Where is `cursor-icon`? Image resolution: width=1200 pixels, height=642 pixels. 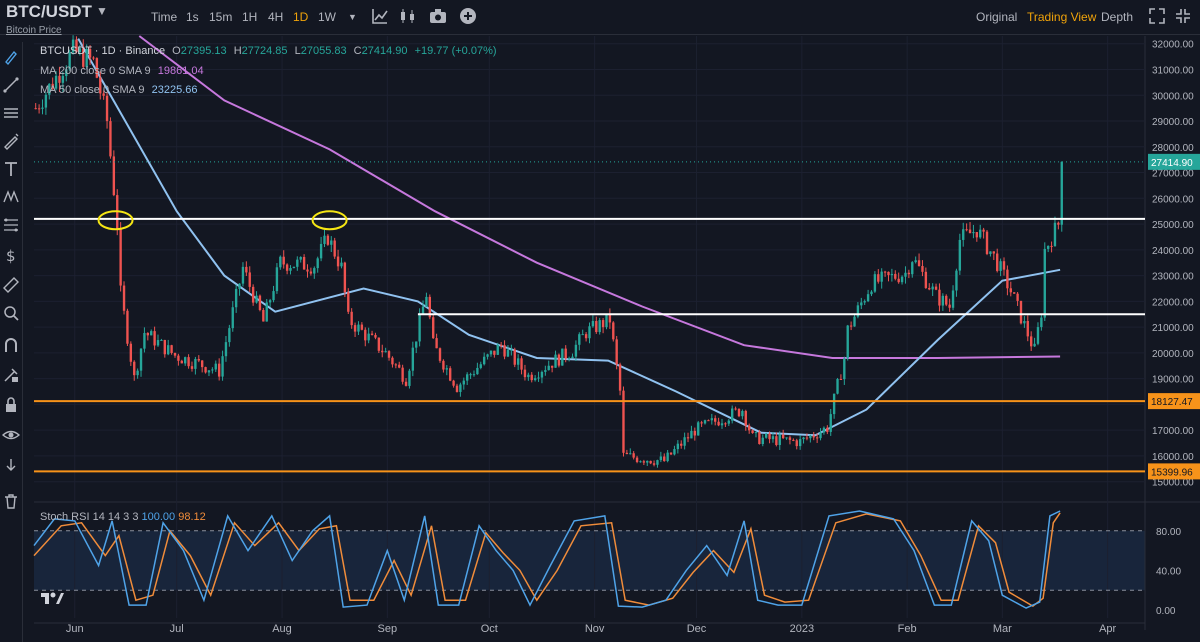 cursor-icon is located at coordinates (11, 57).